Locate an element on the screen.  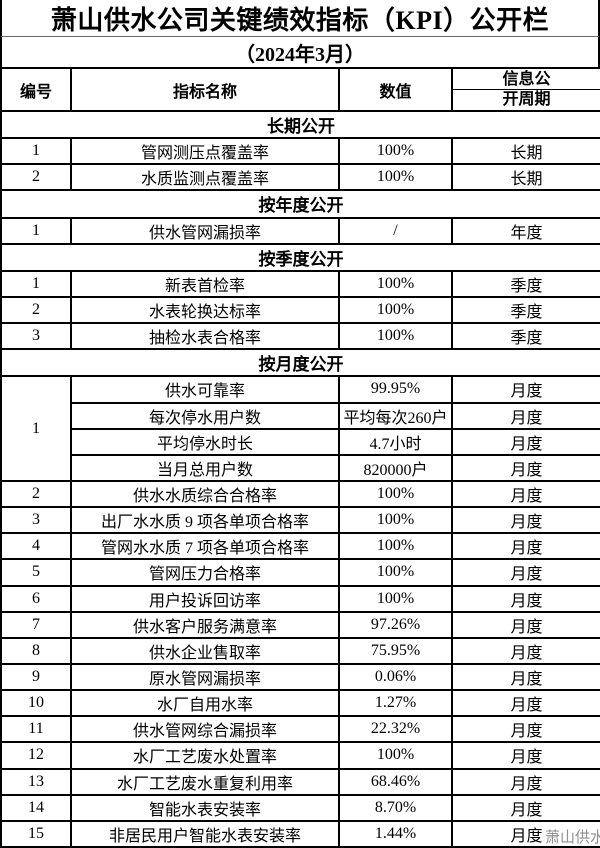
page-subtitle: （2024年3月） is located at coordinates (300, 52).